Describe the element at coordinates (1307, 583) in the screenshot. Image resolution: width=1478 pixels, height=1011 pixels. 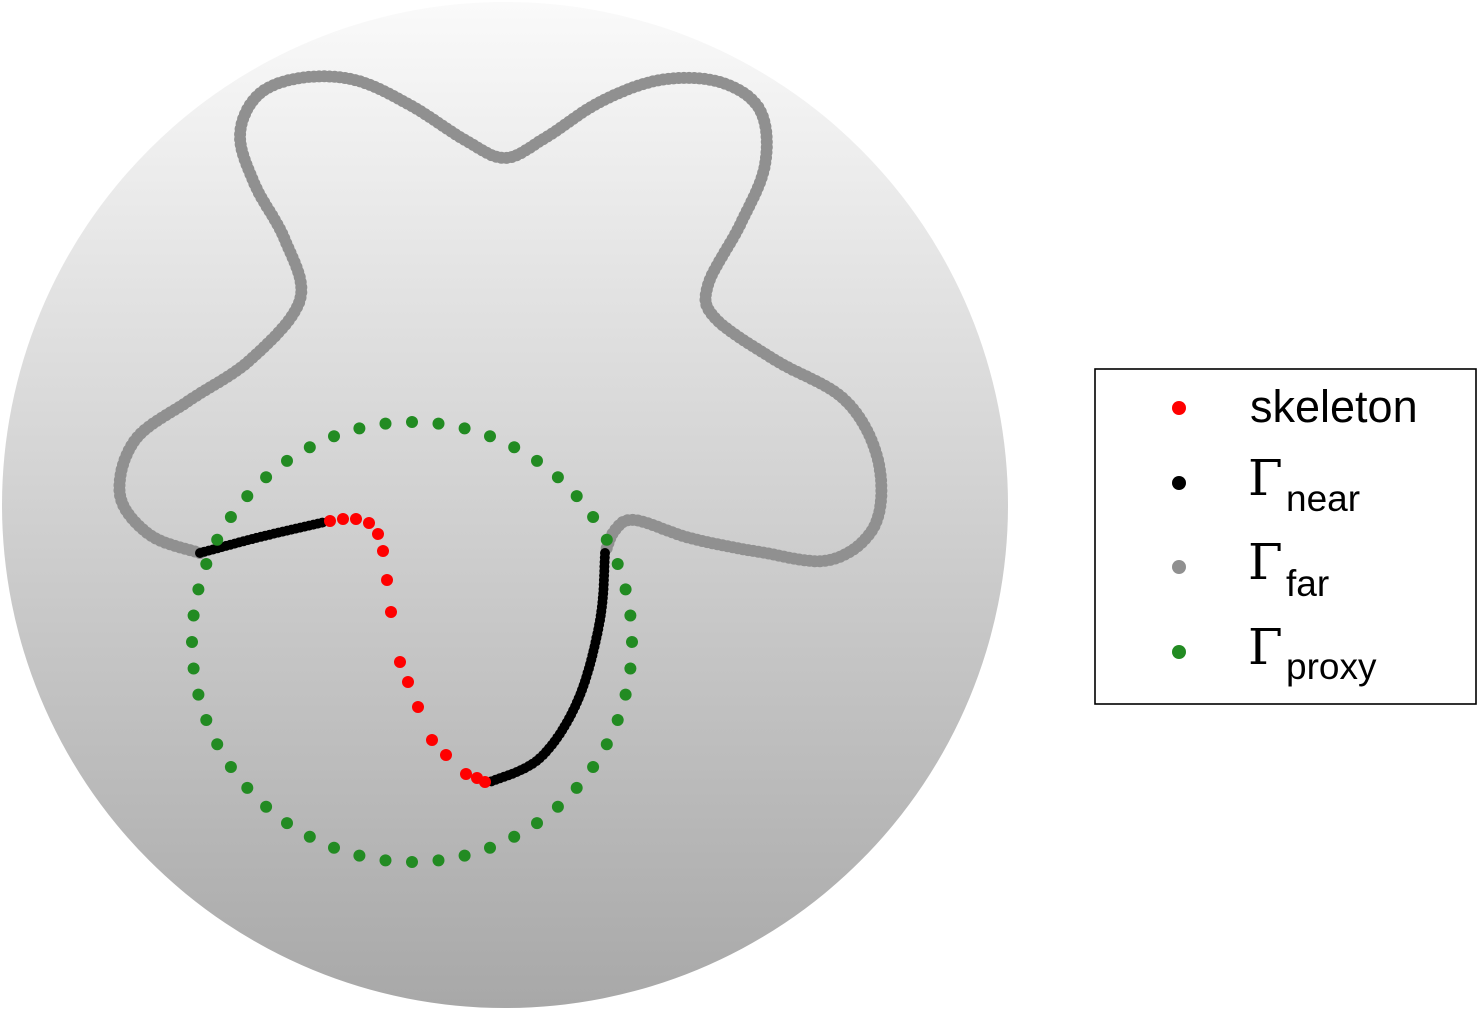
I see `legend-sub-far: far` at that location.